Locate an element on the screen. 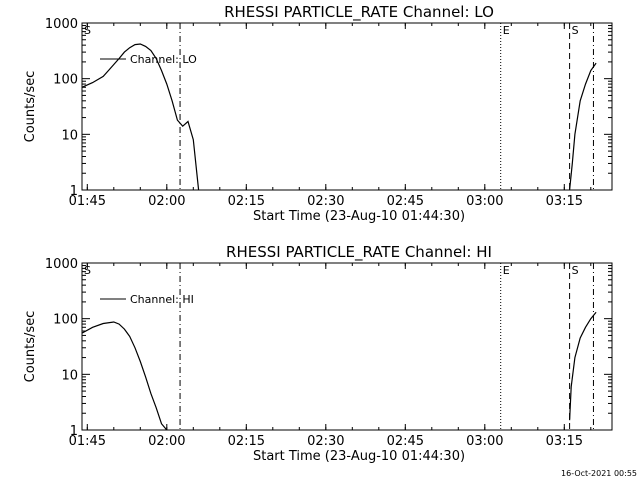  legend-label: Channel: HI is located at coordinates (162, 299).